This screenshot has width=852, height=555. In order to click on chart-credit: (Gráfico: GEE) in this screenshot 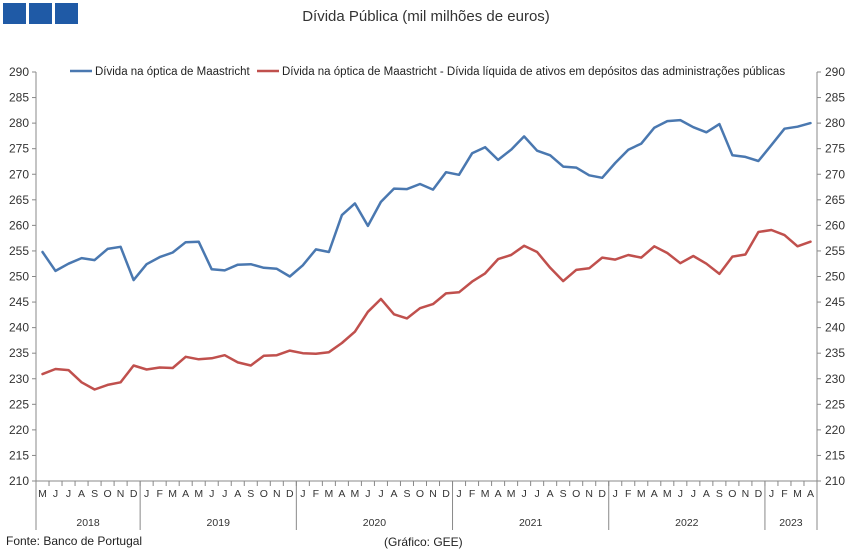, I will do `click(423, 542)`.